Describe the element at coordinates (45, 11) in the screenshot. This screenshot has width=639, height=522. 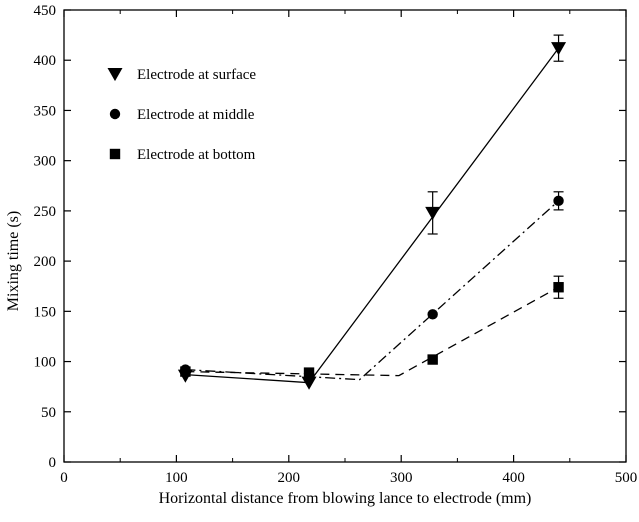
I see `y-tick-label: 450` at that location.